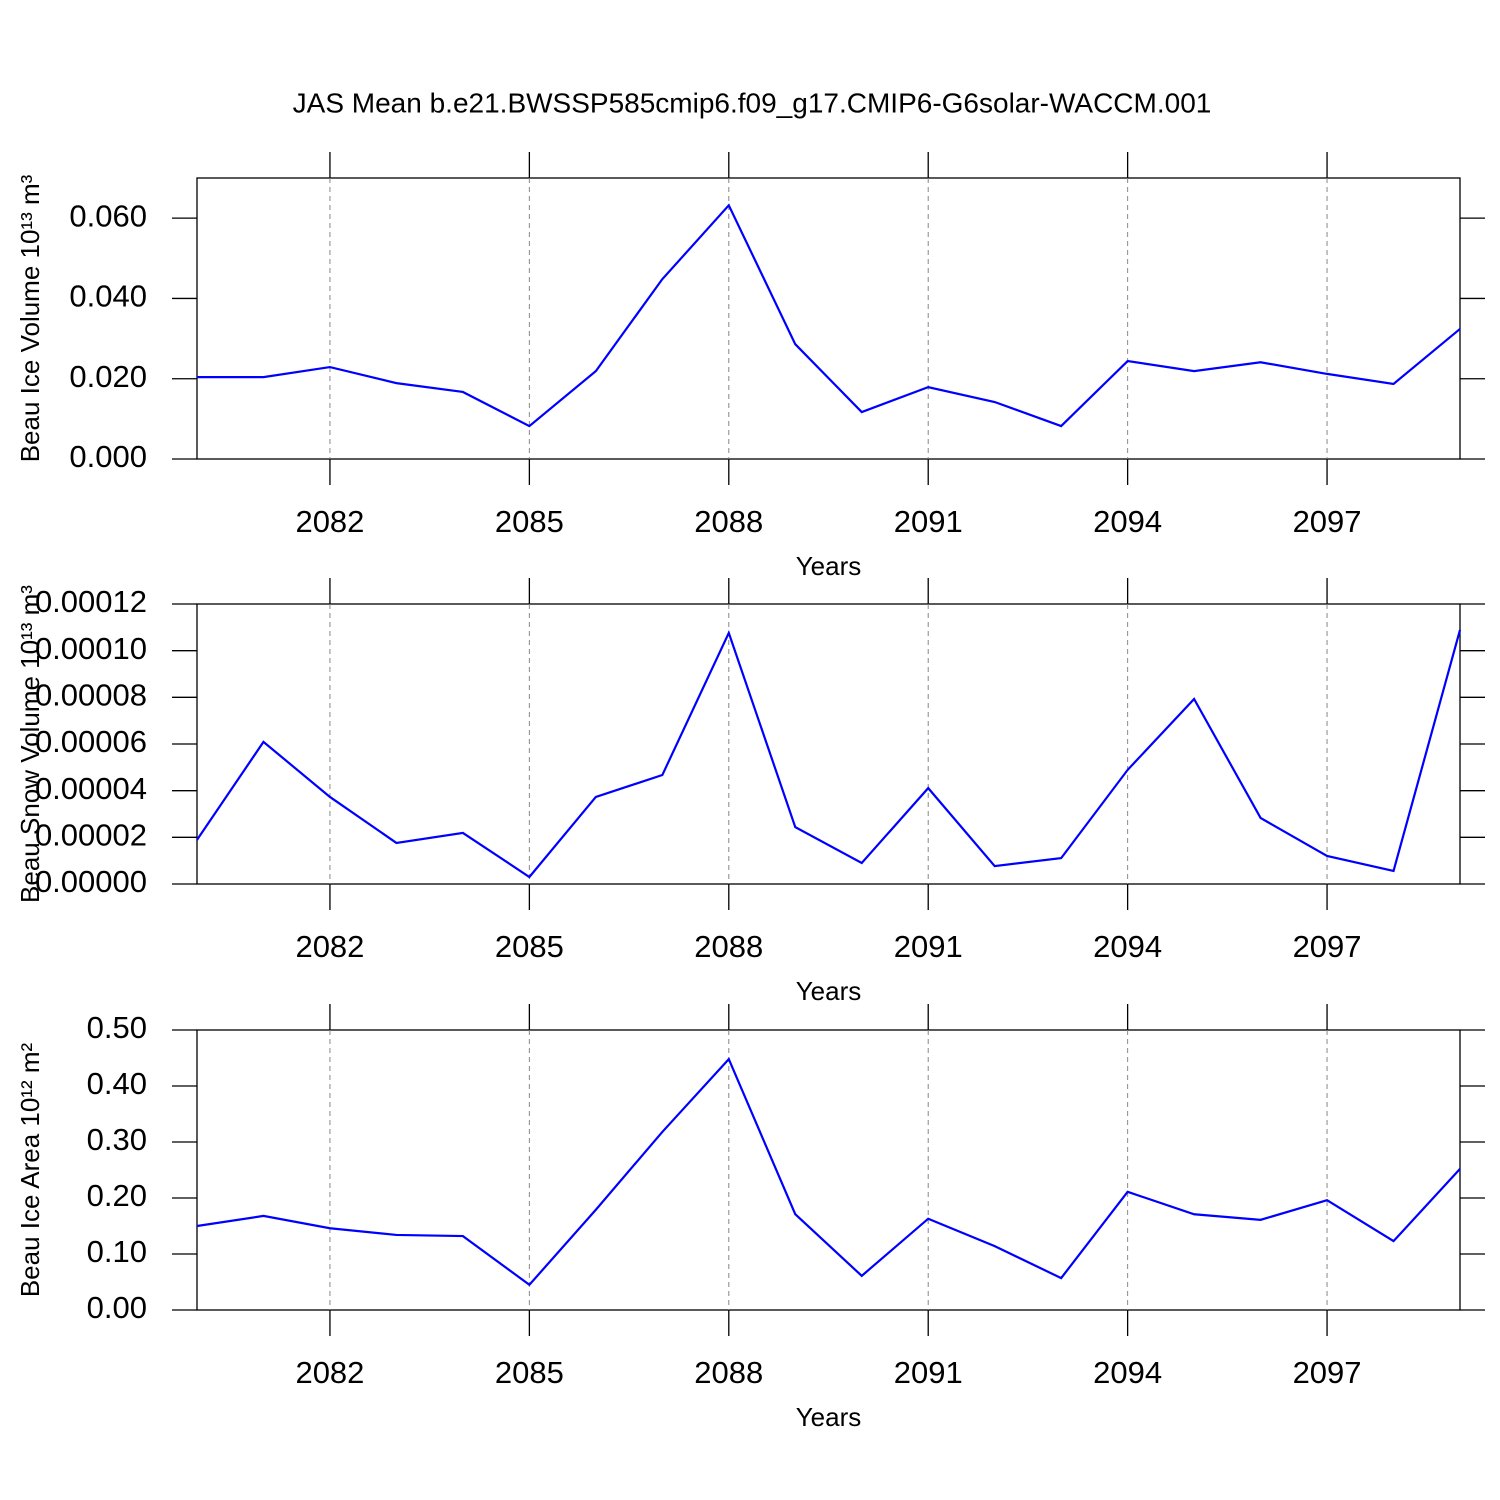 This screenshot has height=1500, width=1500. Describe the element at coordinates (117, 1307) in the screenshot. I see `y-tick-label: 0.00` at that location.